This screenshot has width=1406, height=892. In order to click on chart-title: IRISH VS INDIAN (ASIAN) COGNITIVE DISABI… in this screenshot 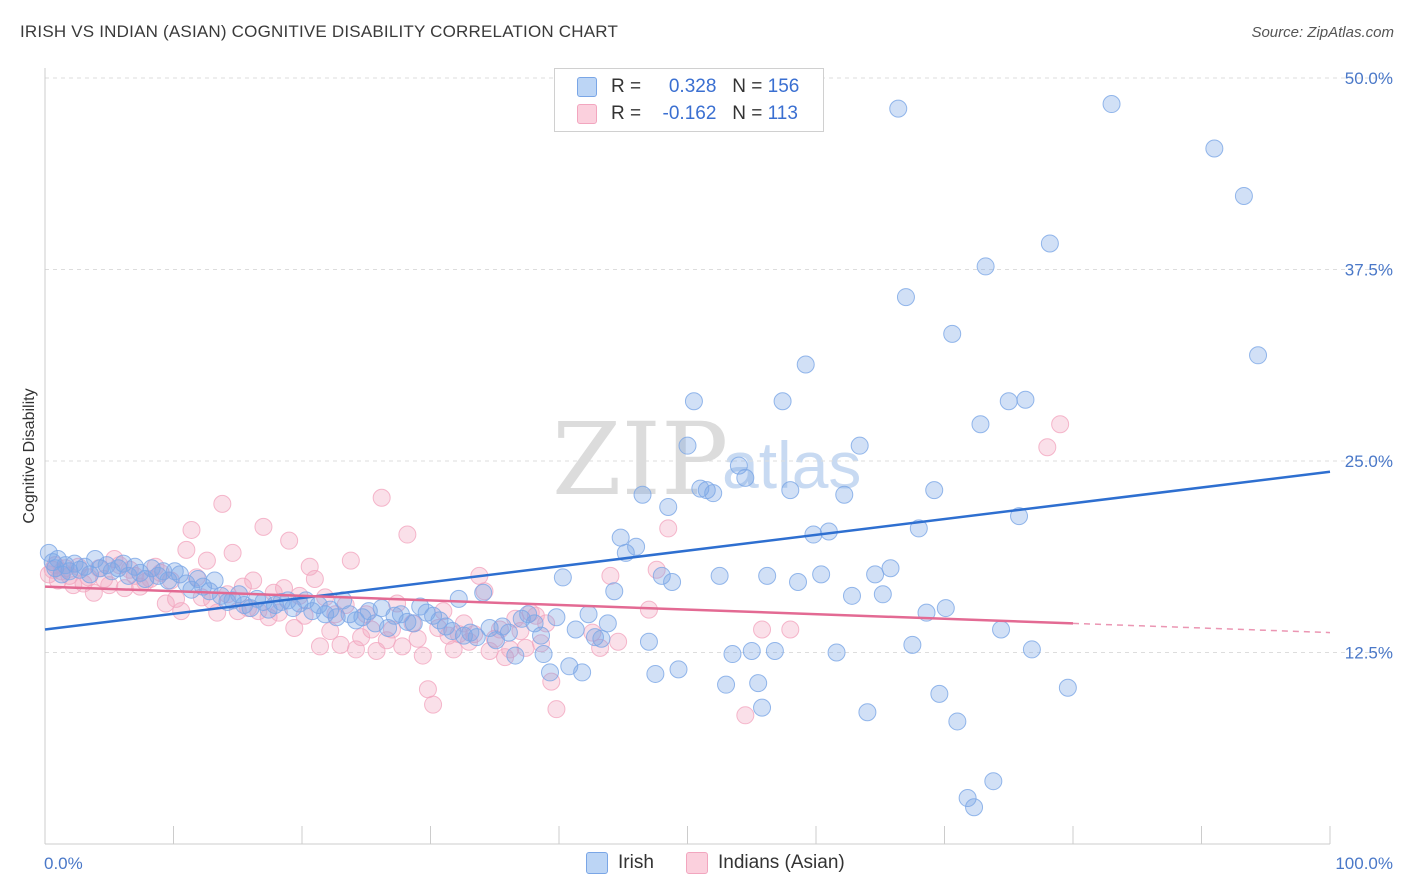, I will do `click(319, 31)`.